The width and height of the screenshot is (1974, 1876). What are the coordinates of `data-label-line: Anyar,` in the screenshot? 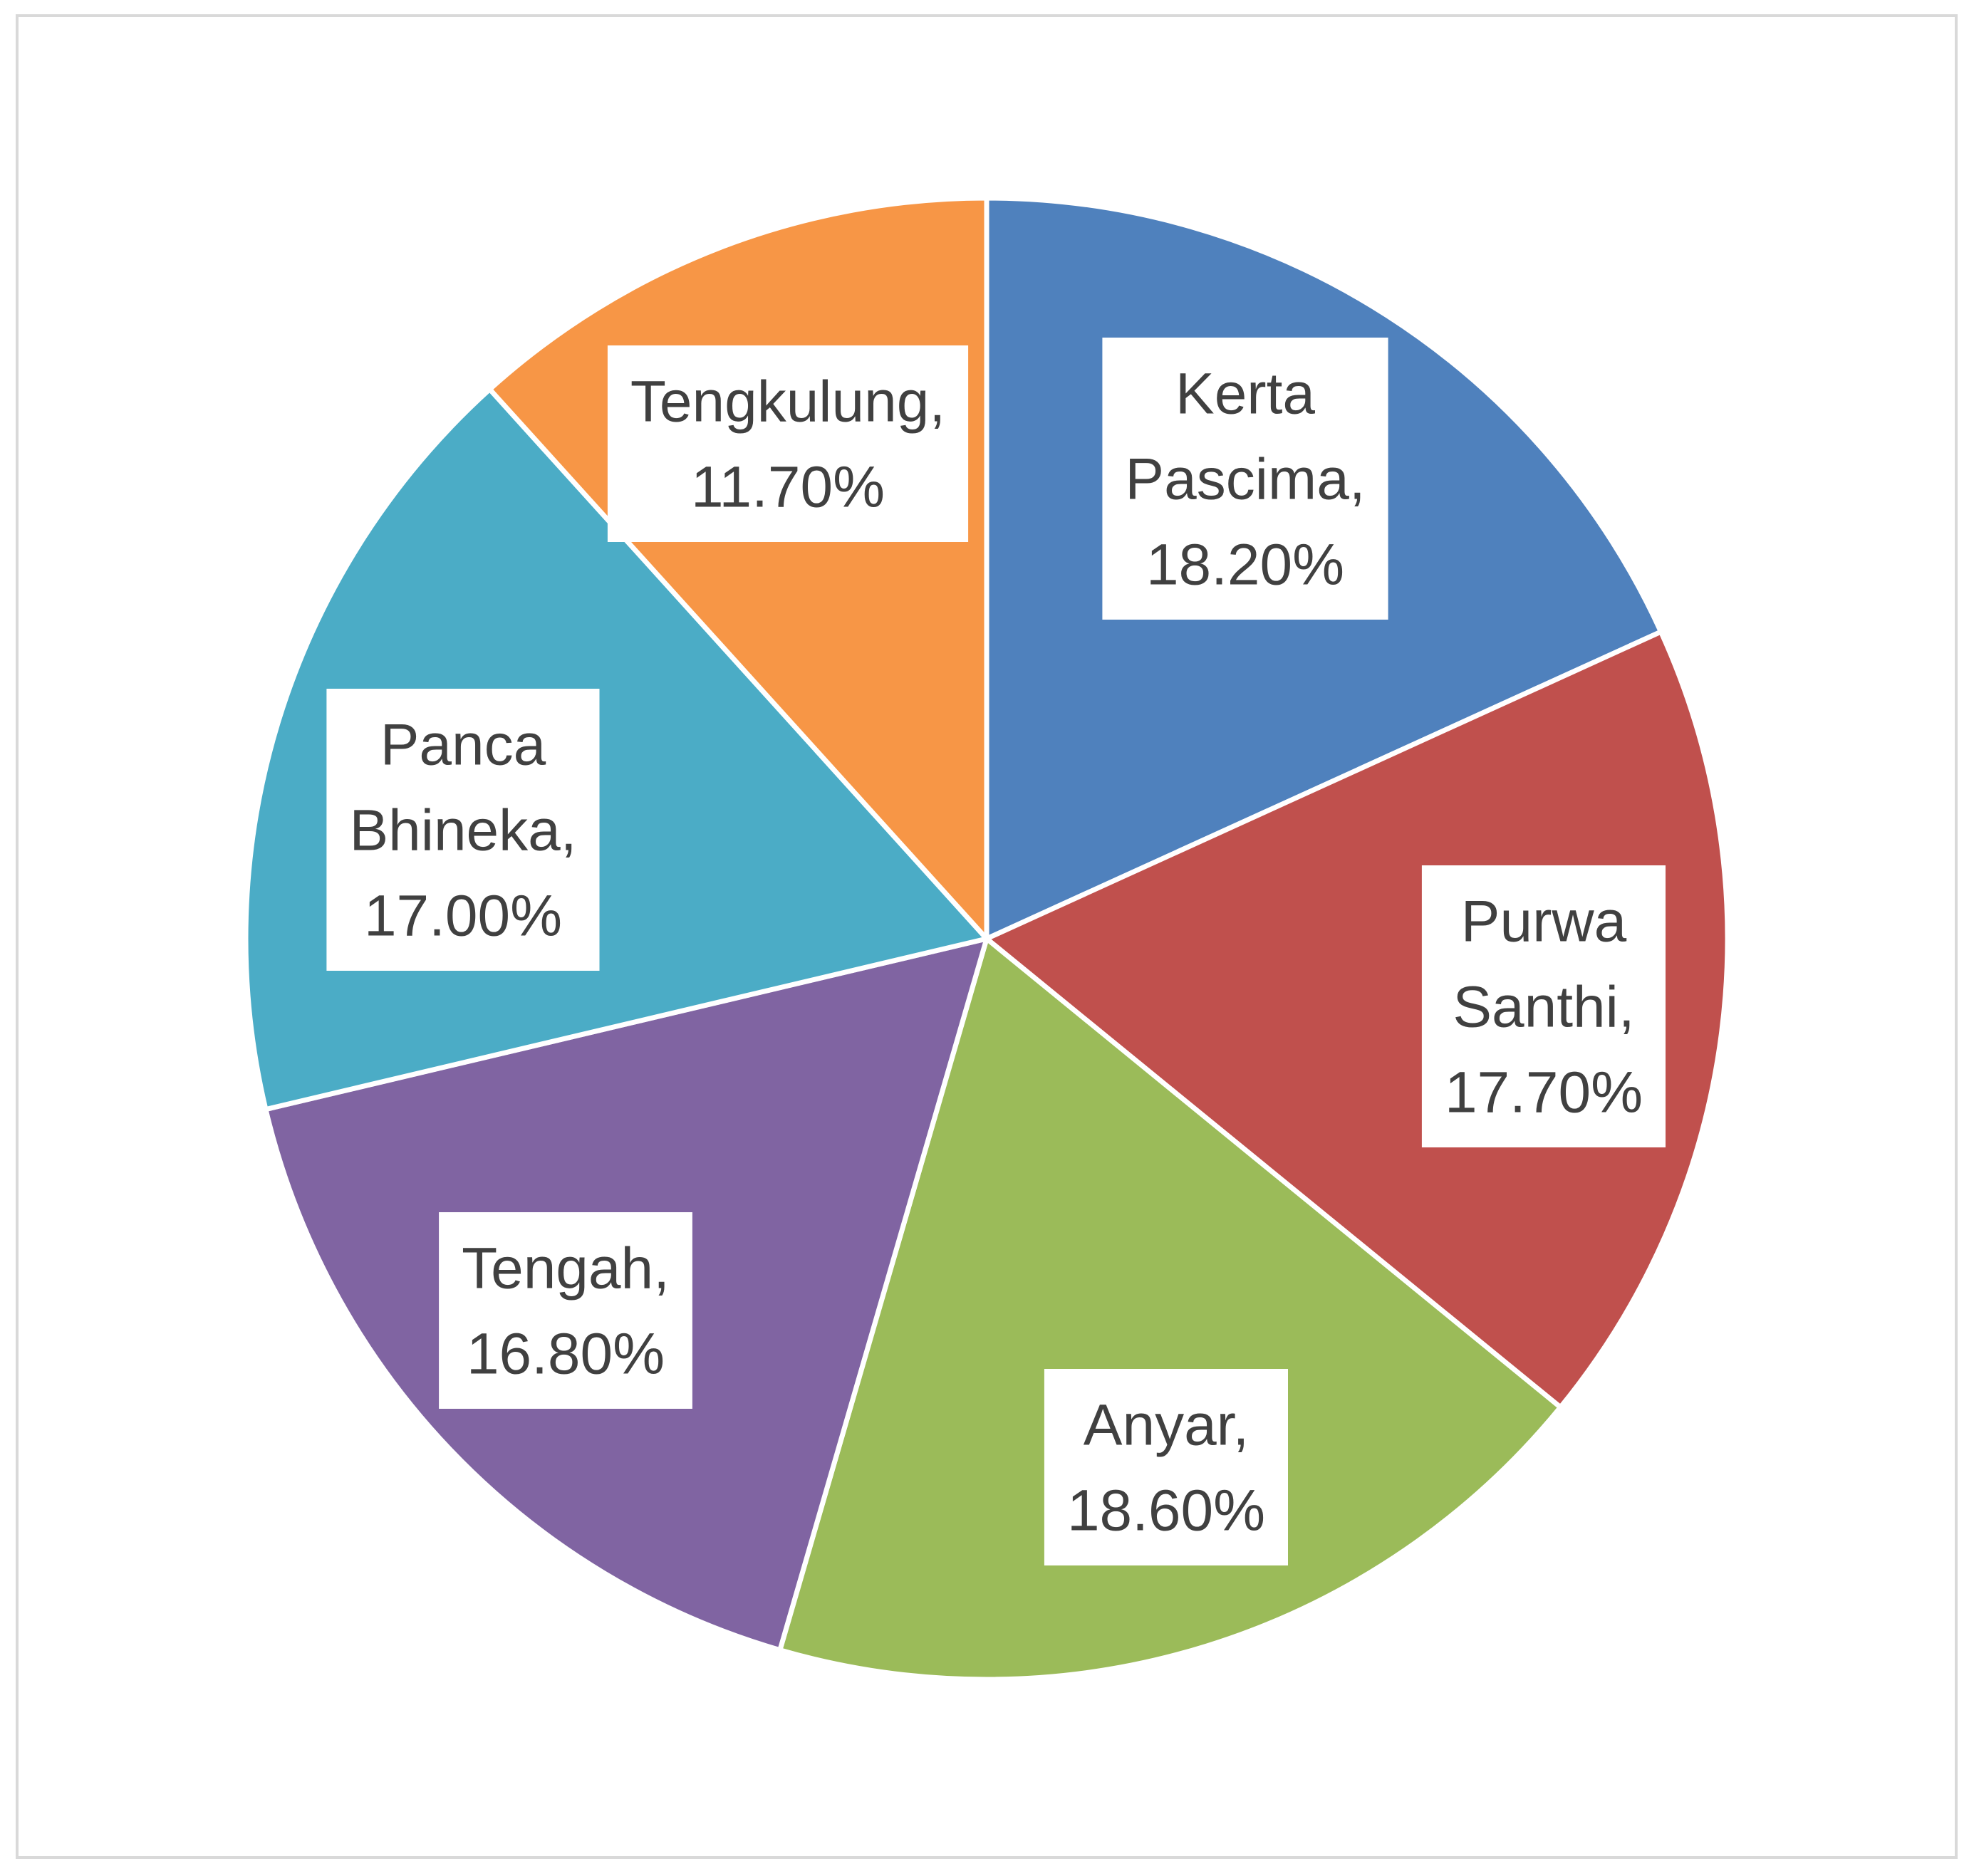 It's located at (1166, 1425).